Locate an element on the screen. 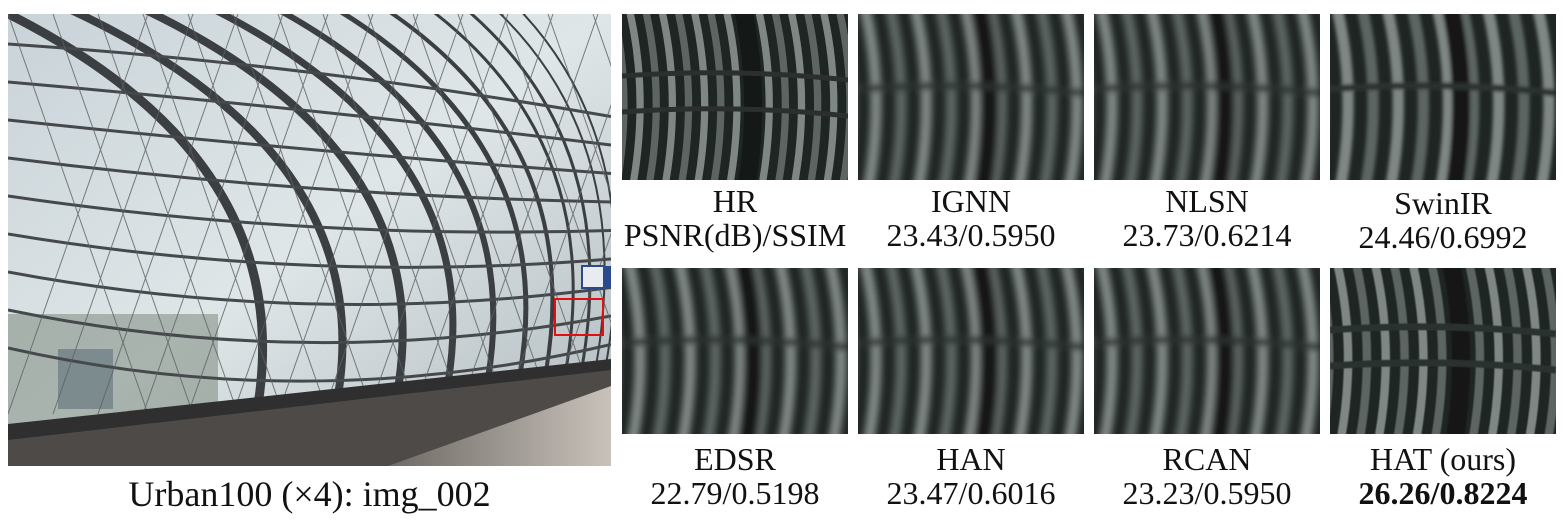 The width and height of the screenshot is (1563, 520). label-han: HAN 23.47/0.6016 is located at coordinates (971, 476).